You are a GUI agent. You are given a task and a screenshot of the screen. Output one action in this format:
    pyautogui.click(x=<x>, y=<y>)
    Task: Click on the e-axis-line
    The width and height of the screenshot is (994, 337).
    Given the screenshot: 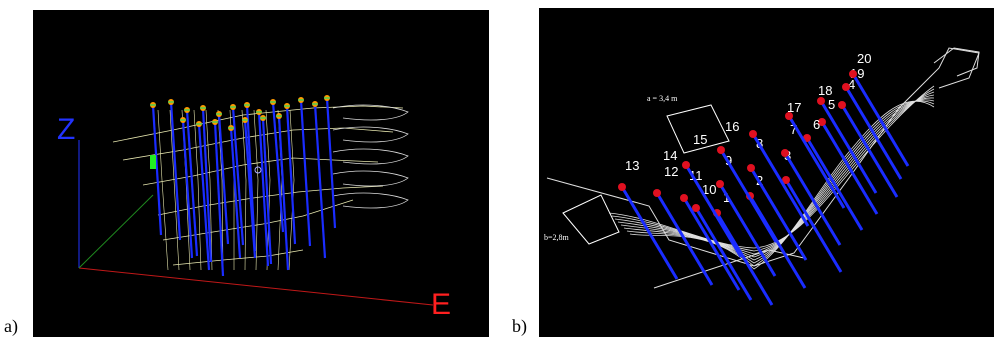 What is the action you would take?
    pyautogui.click(x=256, y=286)
    